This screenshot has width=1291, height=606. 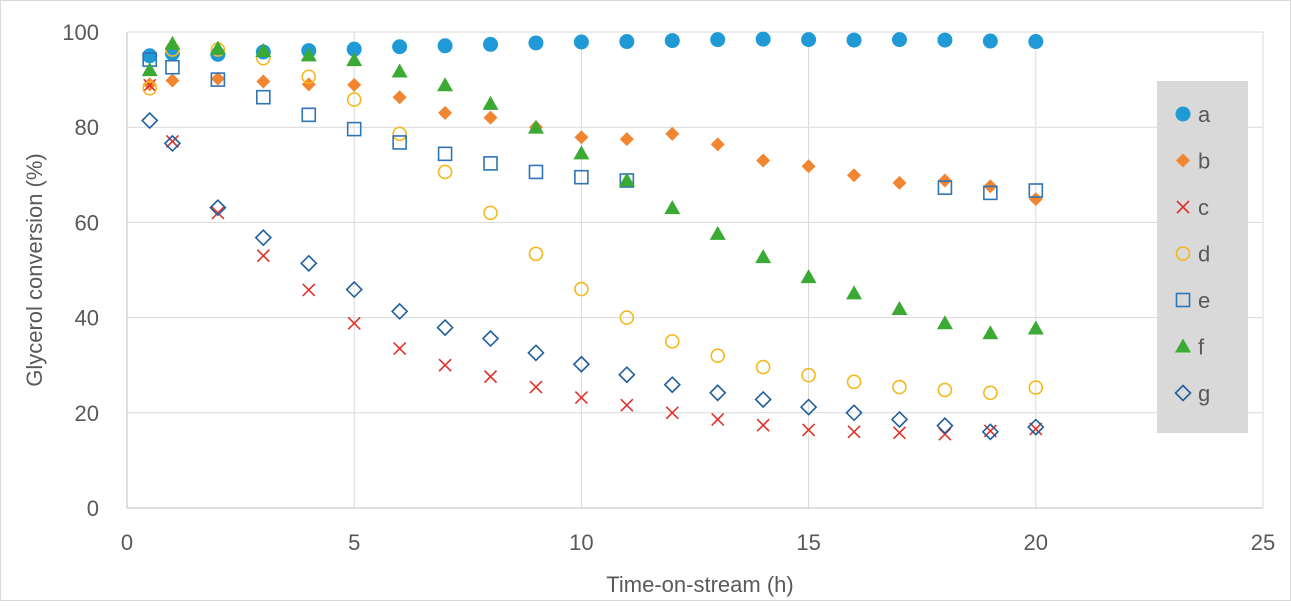 I want to click on legend-label-a: a, so click(x=1204, y=114).